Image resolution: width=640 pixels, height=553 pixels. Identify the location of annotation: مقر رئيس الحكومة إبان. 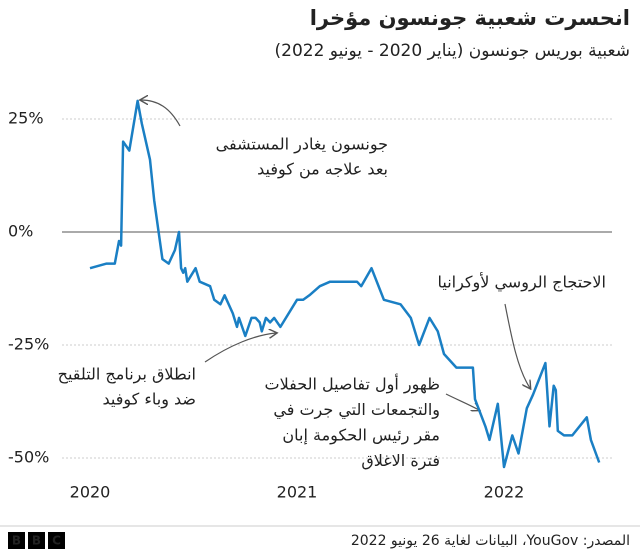
(361, 436).